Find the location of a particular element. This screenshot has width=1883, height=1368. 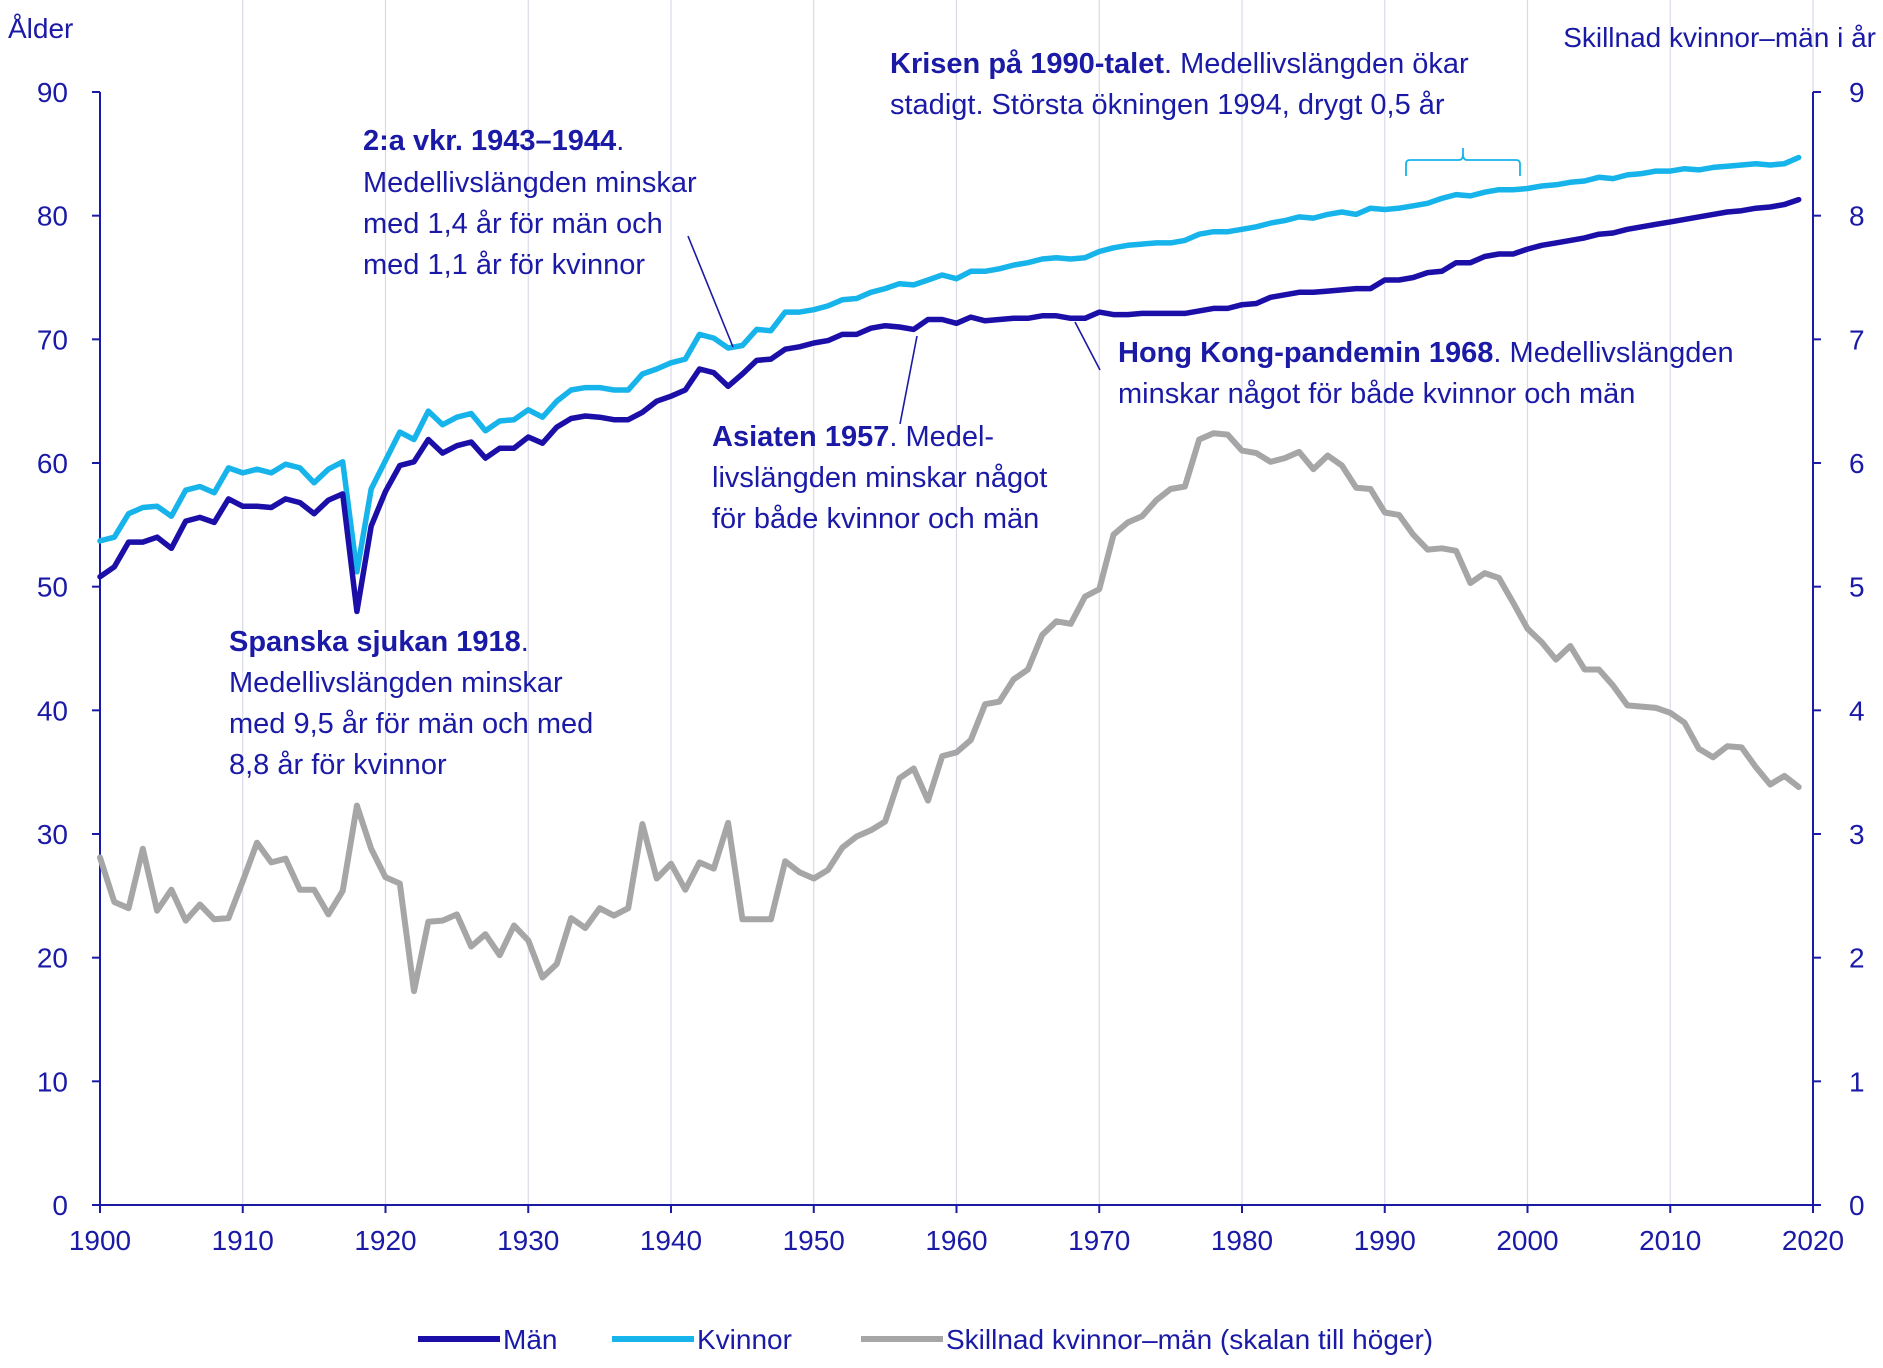

right-y-tick-labels: 0 1 2 3 4 5 6 7 8 9 is located at coordinates (1857, 649).